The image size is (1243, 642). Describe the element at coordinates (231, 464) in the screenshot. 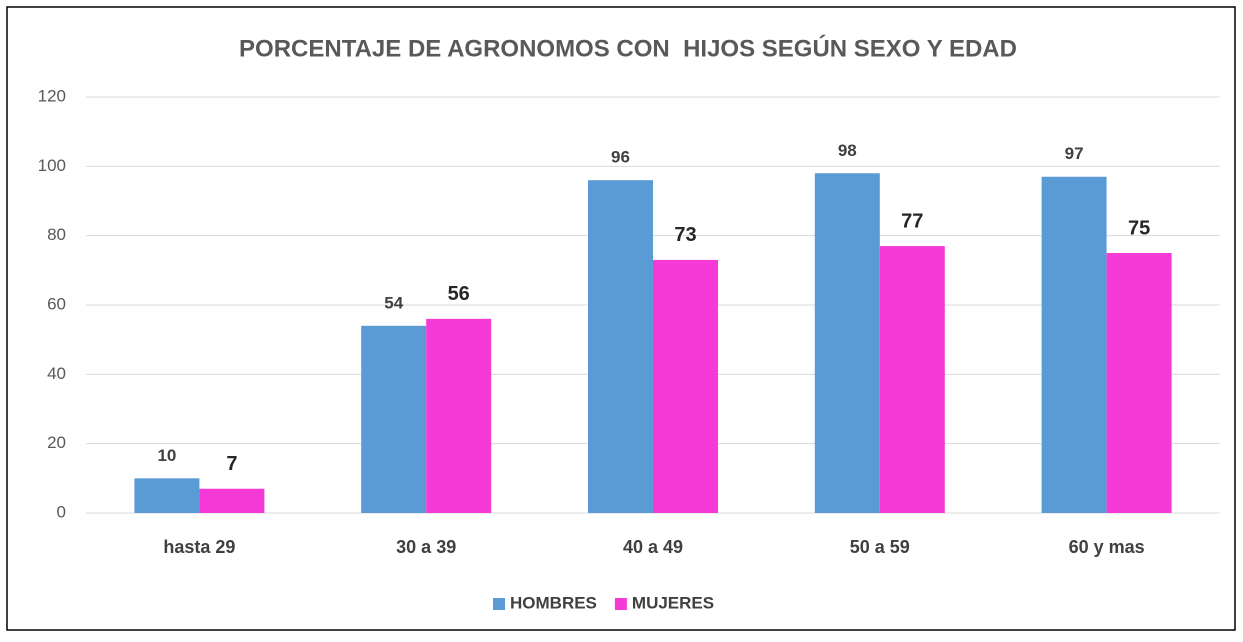

I see `value-label: 7` at that location.